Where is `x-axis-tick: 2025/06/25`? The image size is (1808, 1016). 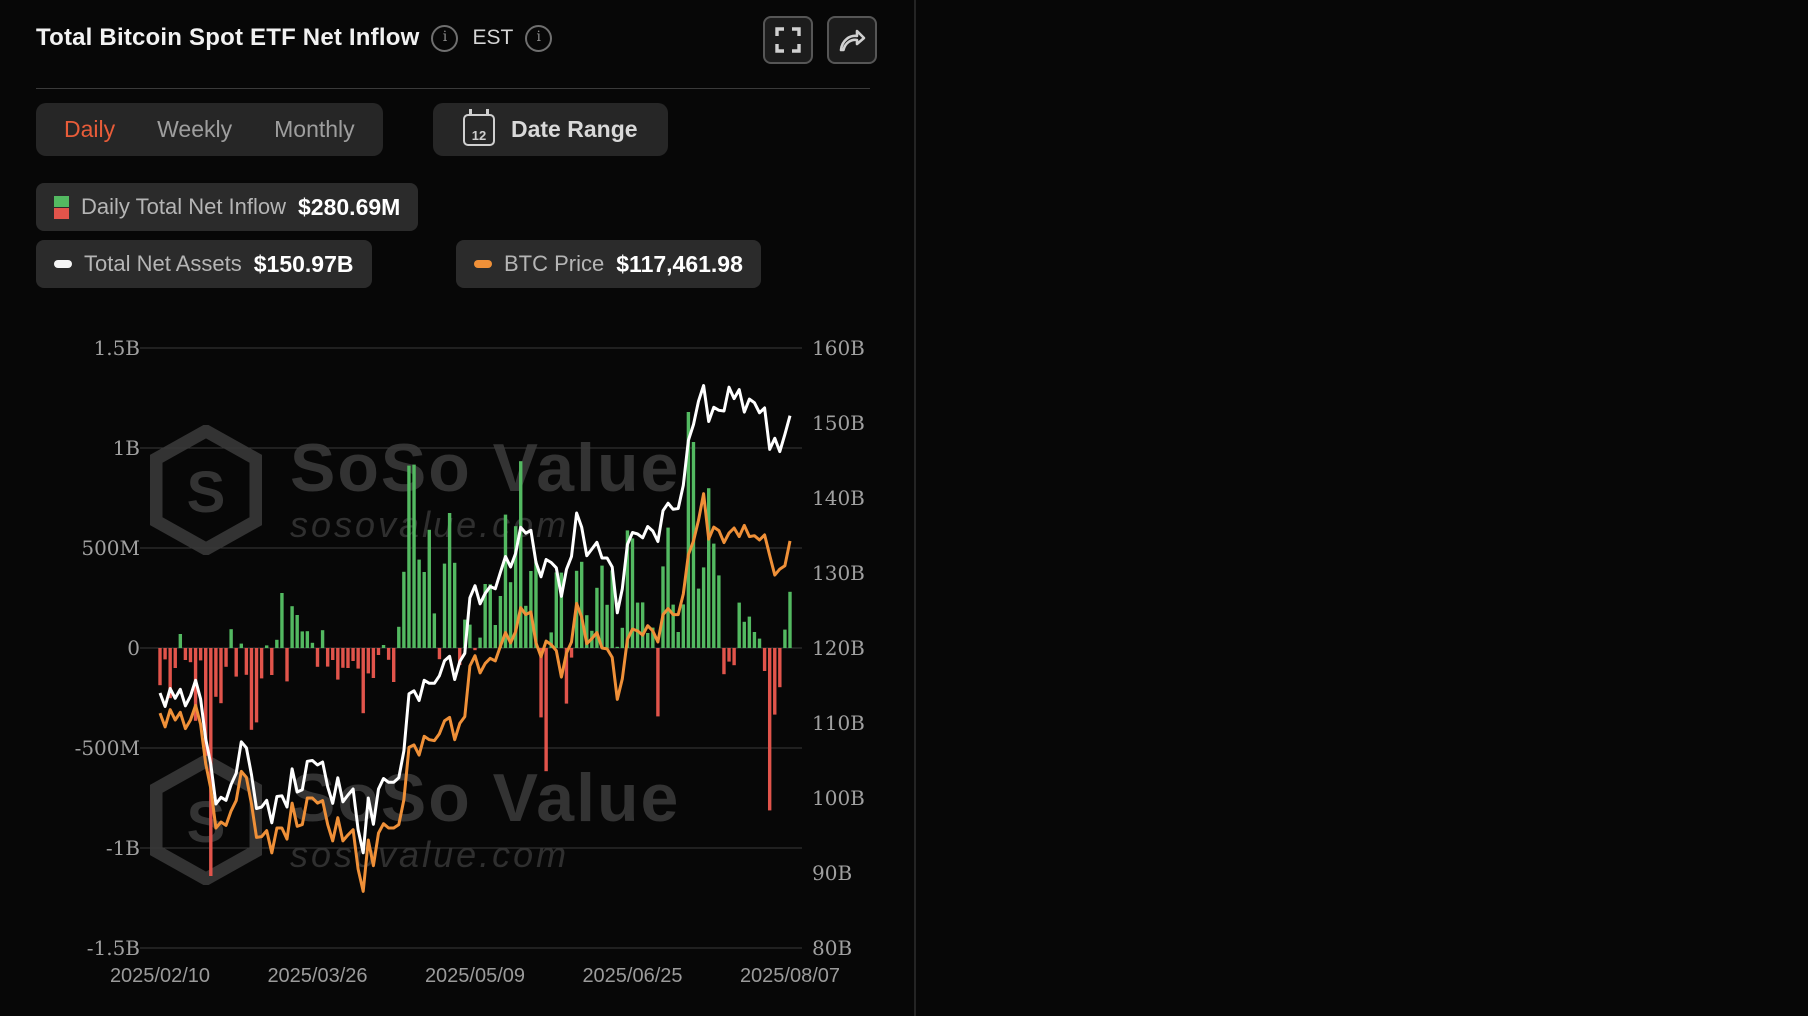 x-axis-tick: 2025/06/25 is located at coordinates (632, 976).